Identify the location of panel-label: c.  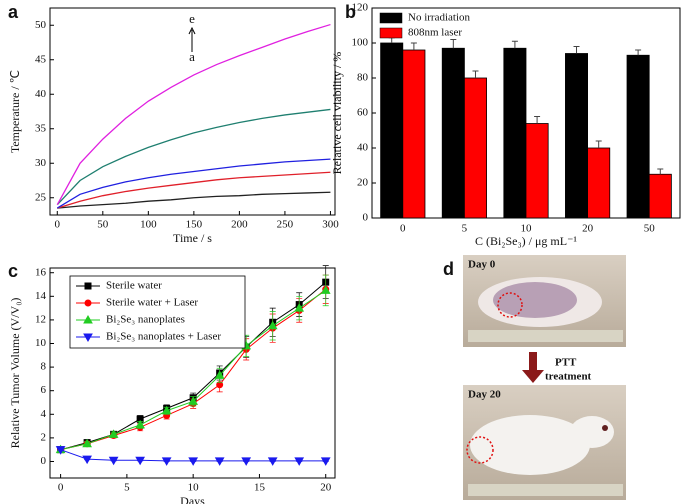
(13, 271).